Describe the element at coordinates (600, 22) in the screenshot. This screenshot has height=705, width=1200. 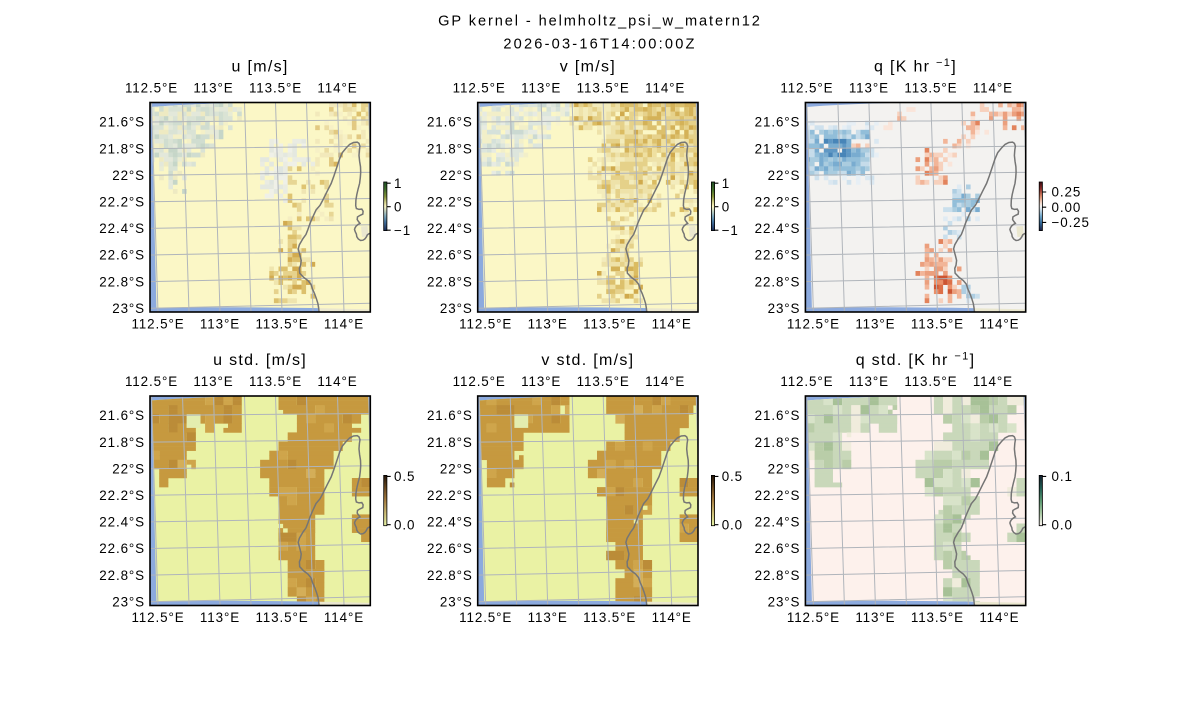
I see `svg-text:GP kernel - helmholtz_psi_w_ma: GP kernel - helmholtz_psi_w_matern12` at that location.